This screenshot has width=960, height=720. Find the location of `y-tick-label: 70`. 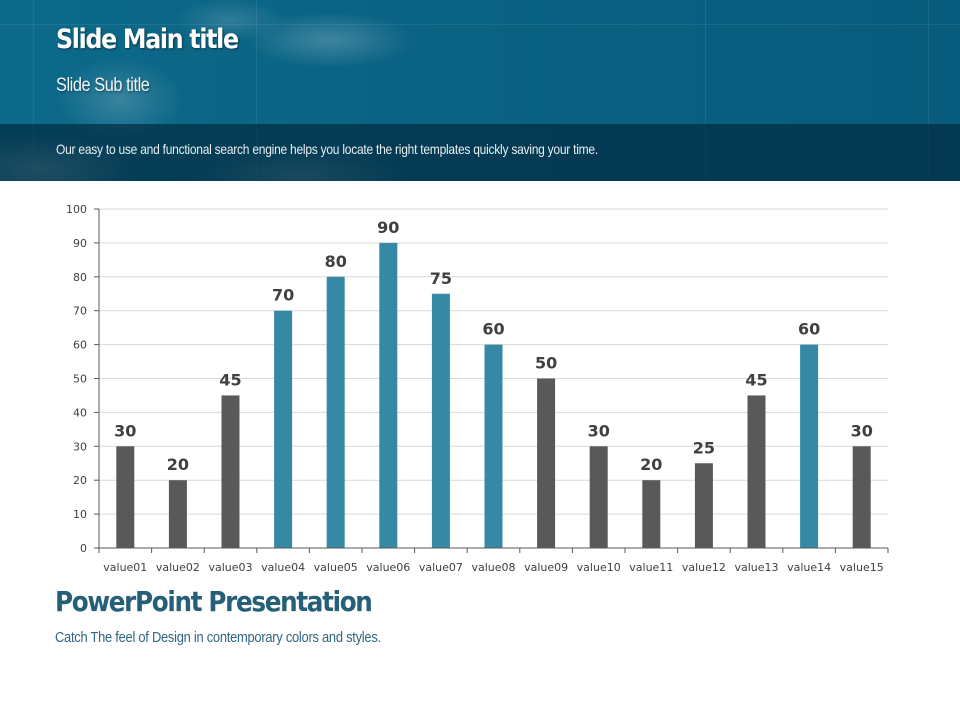

y-tick-label: 70 is located at coordinates (80, 311).